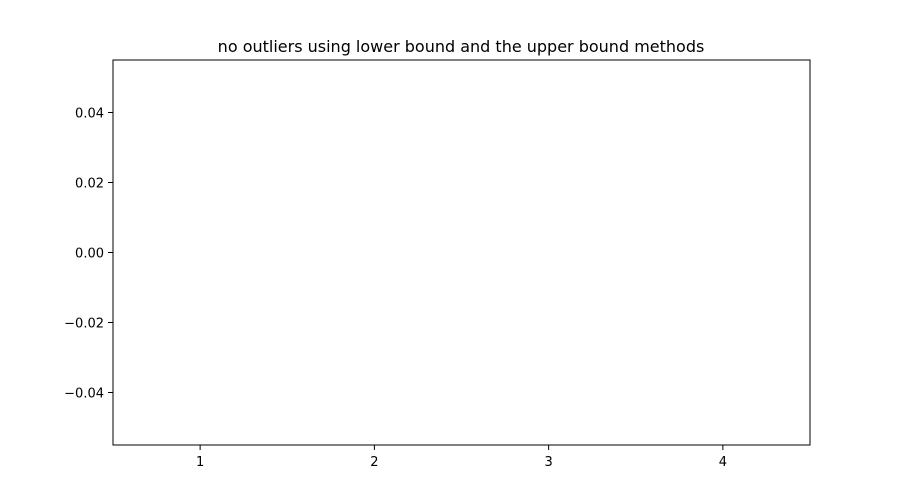 The image size is (900, 500). I want to click on y-tick-label: −0.02, so click(84, 324).